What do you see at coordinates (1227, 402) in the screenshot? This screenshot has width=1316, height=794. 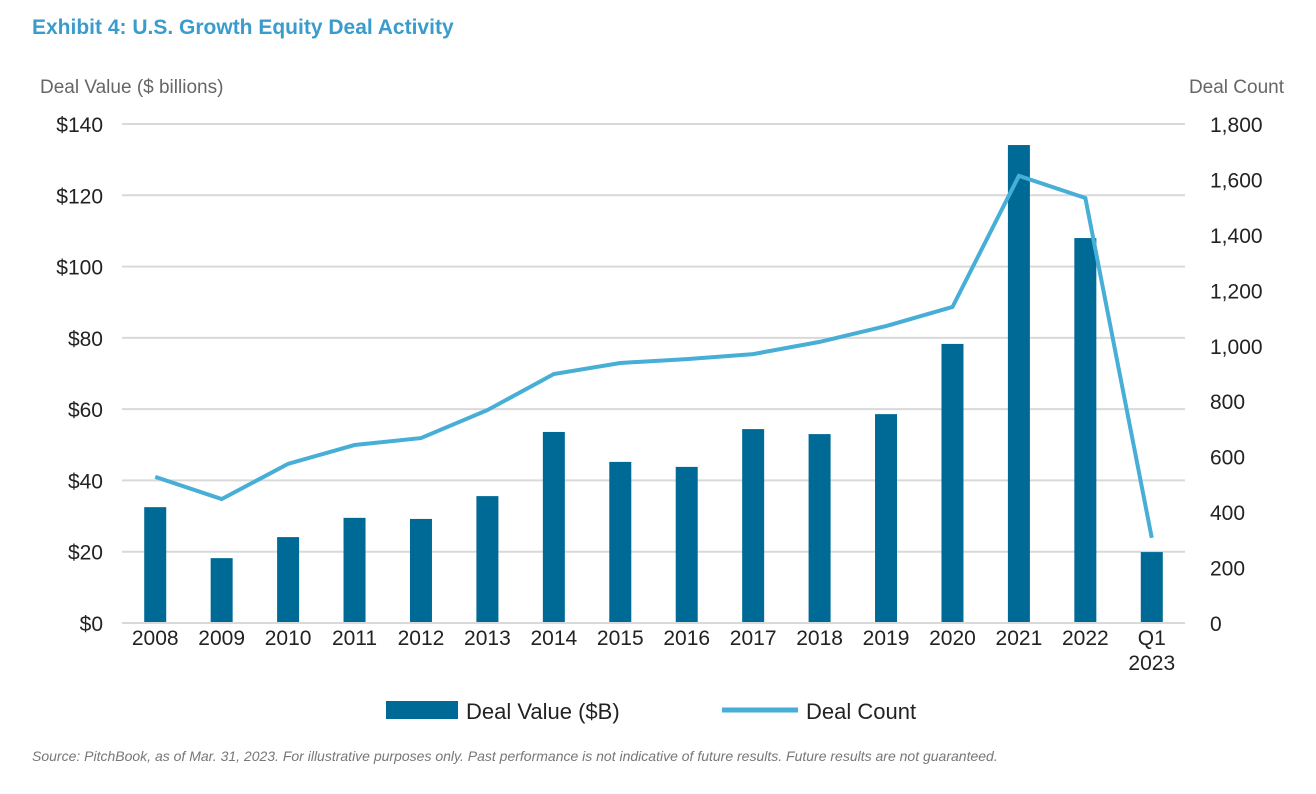 I see `y-right-tick-label: 800` at bounding box center [1227, 402].